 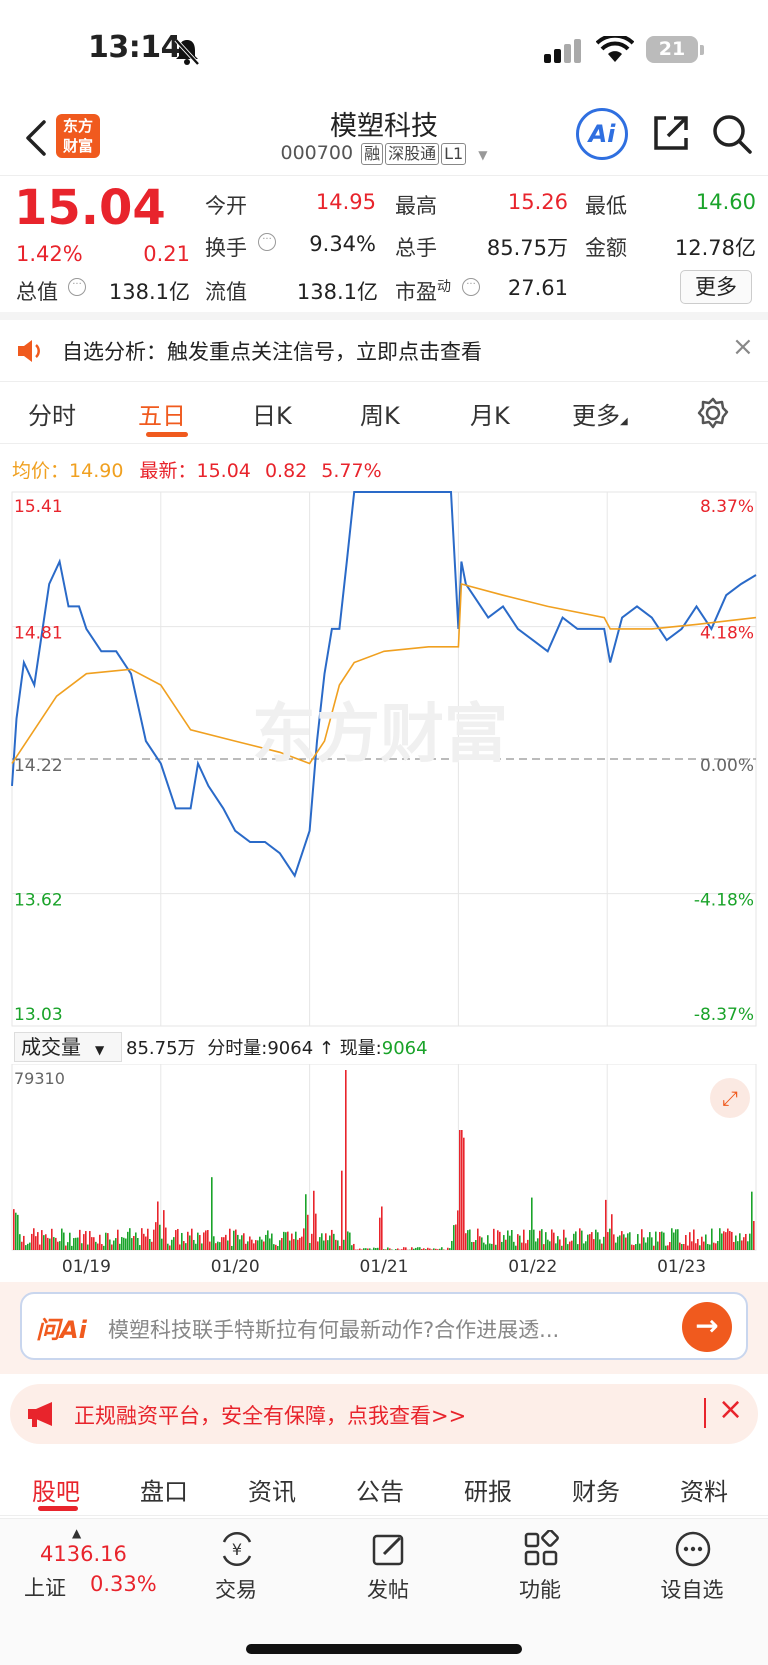 I want to click on dropdown-icon: ▼, so click(x=483, y=155).